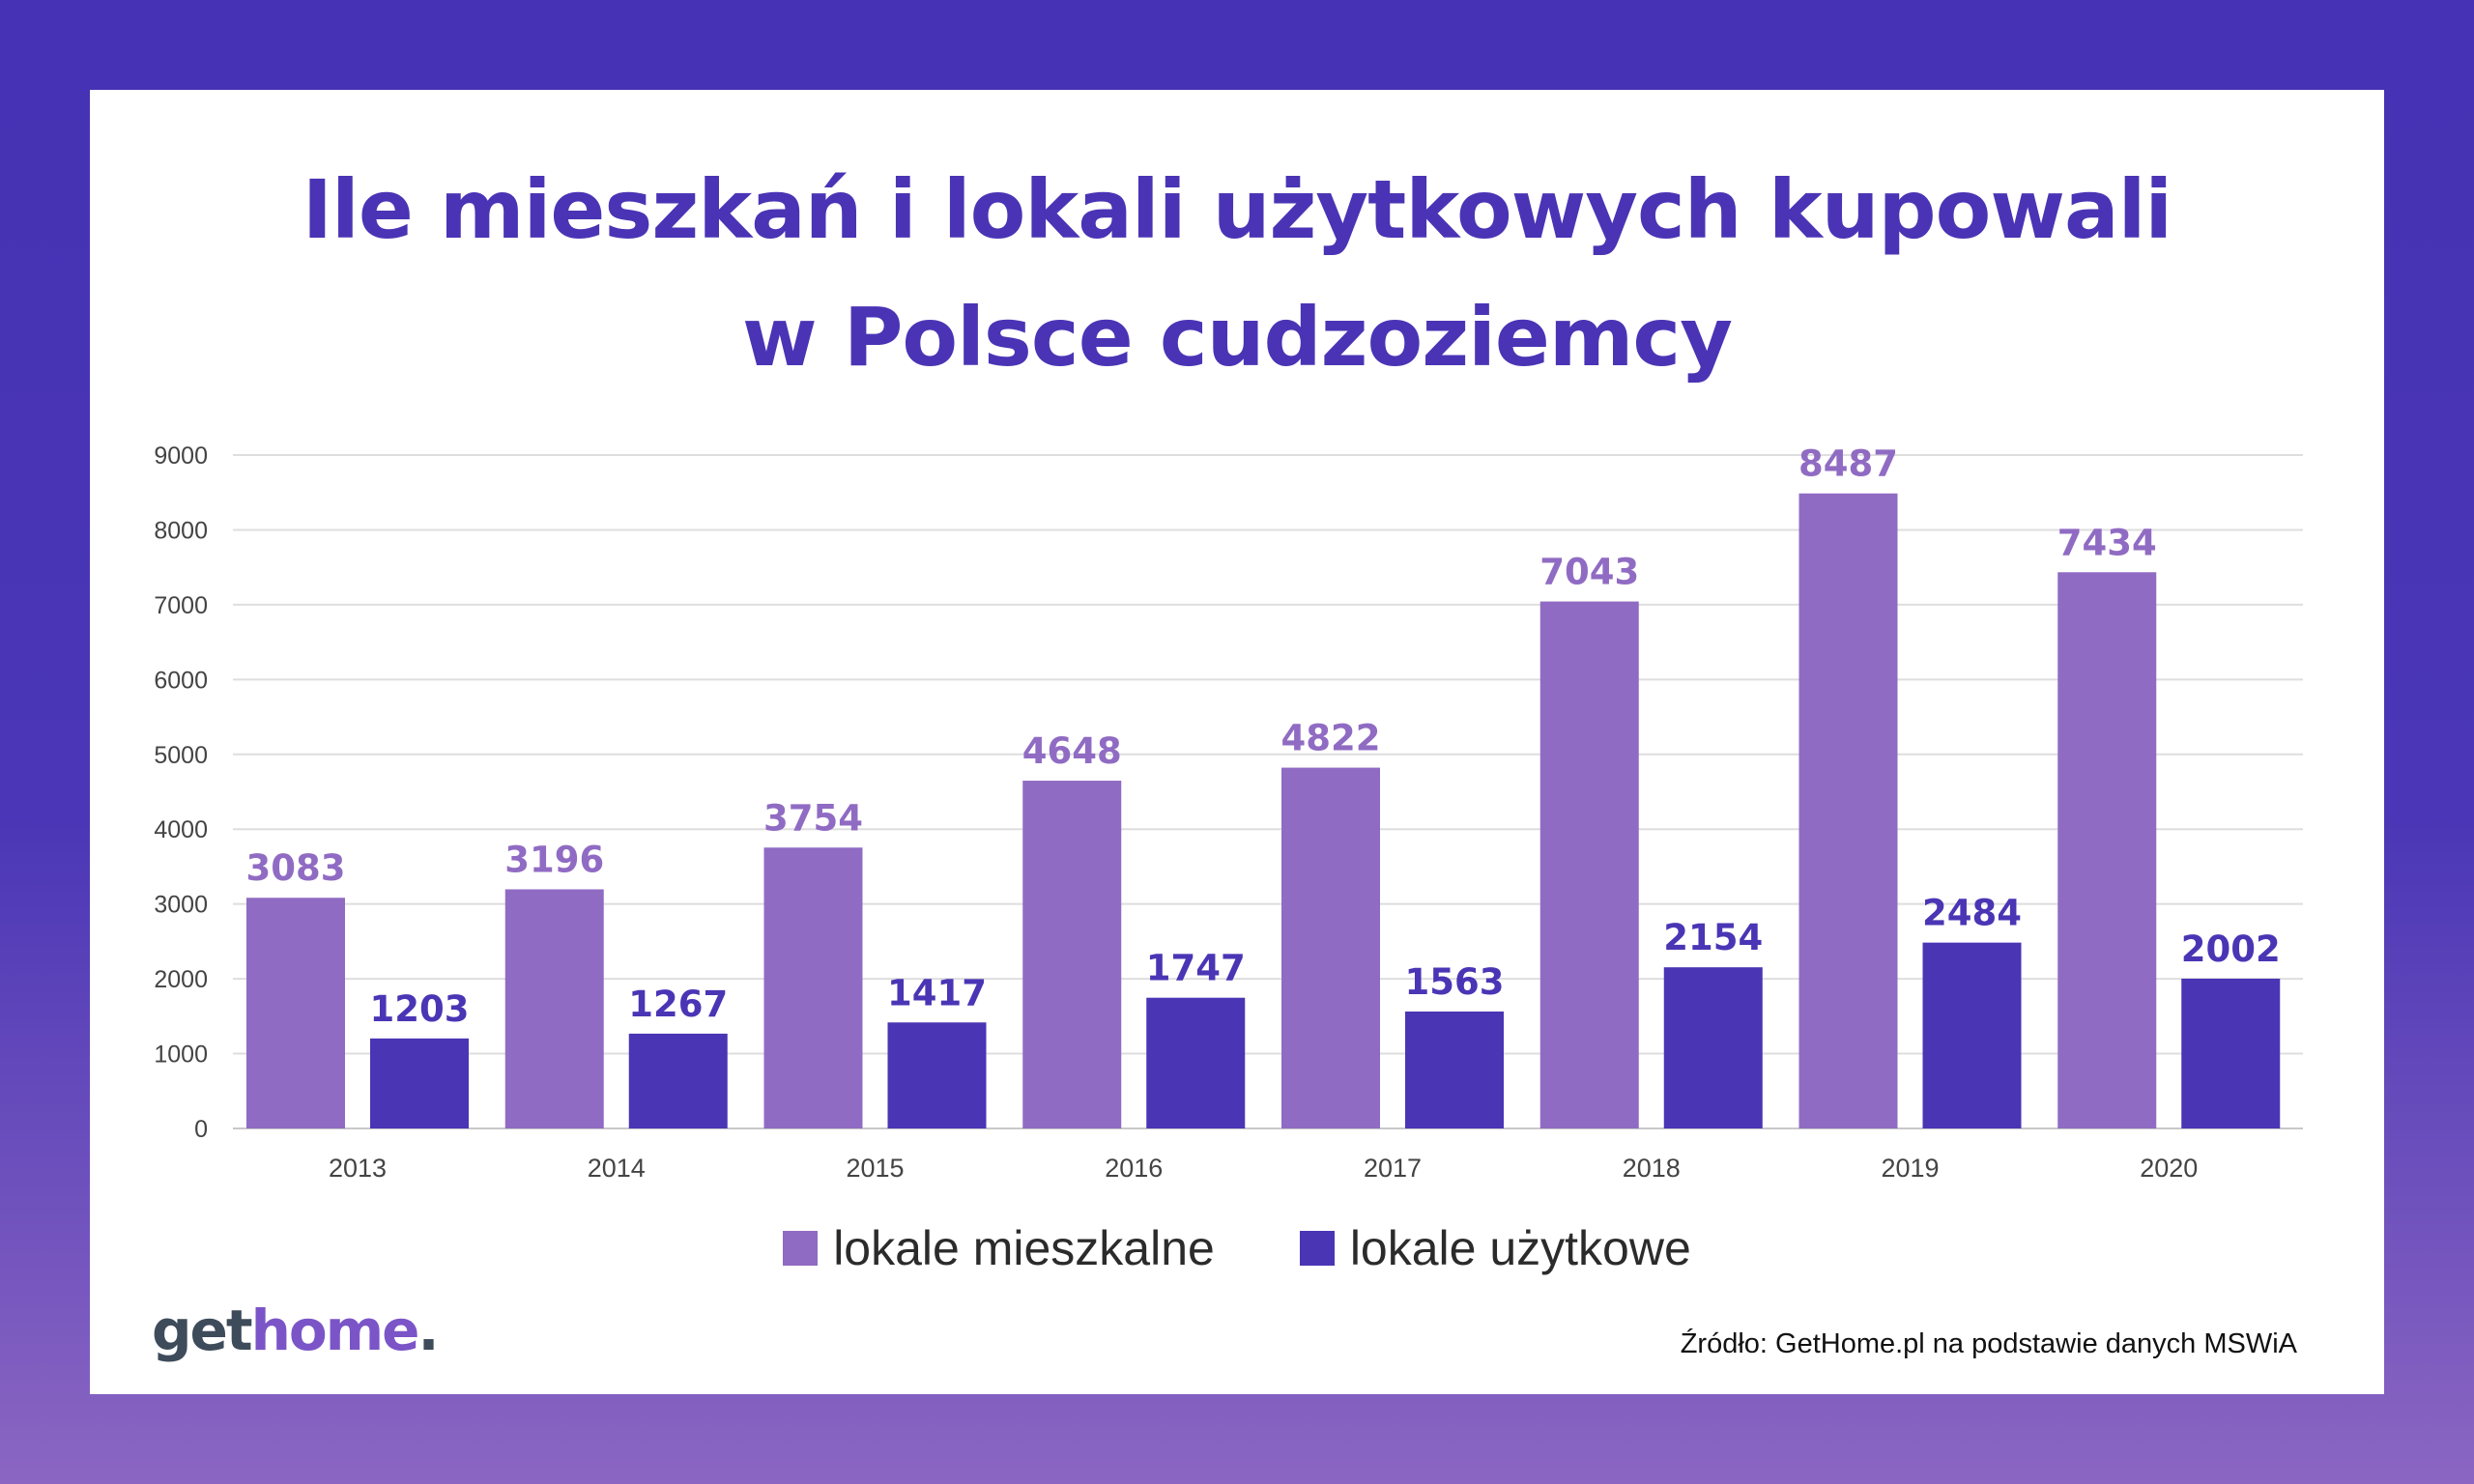 This screenshot has height=1484, width=2474. Describe the element at coordinates (296, 868) in the screenshot. I see `data-label: 3083` at that location.